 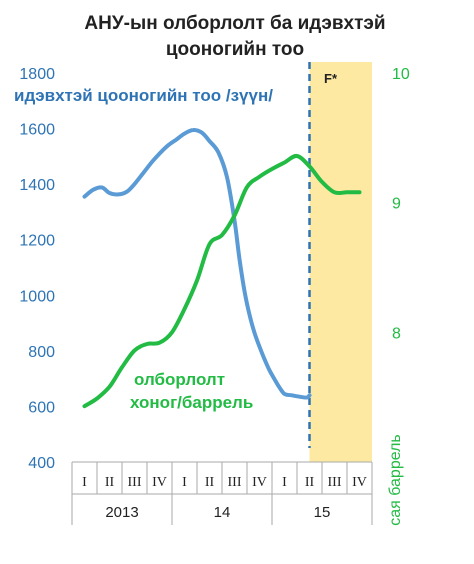 What do you see at coordinates (340, 262) in the screenshot?
I see `forecast-region` at bounding box center [340, 262].